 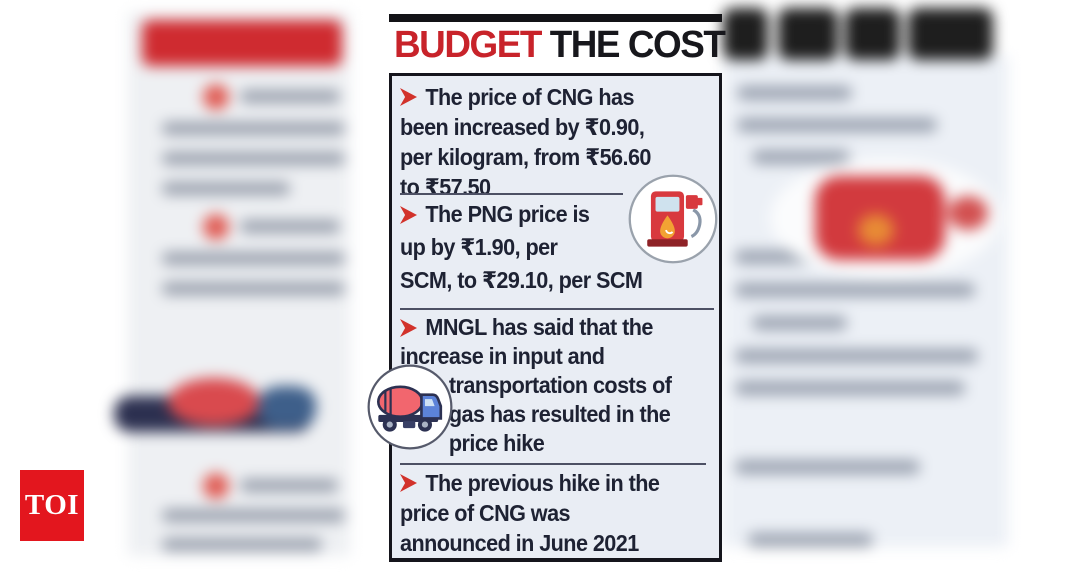 What do you see at coordinates (529, 97) in the screenshot?
I see `bullet-line: The price of CNG has` at bounding box center [529, 97].